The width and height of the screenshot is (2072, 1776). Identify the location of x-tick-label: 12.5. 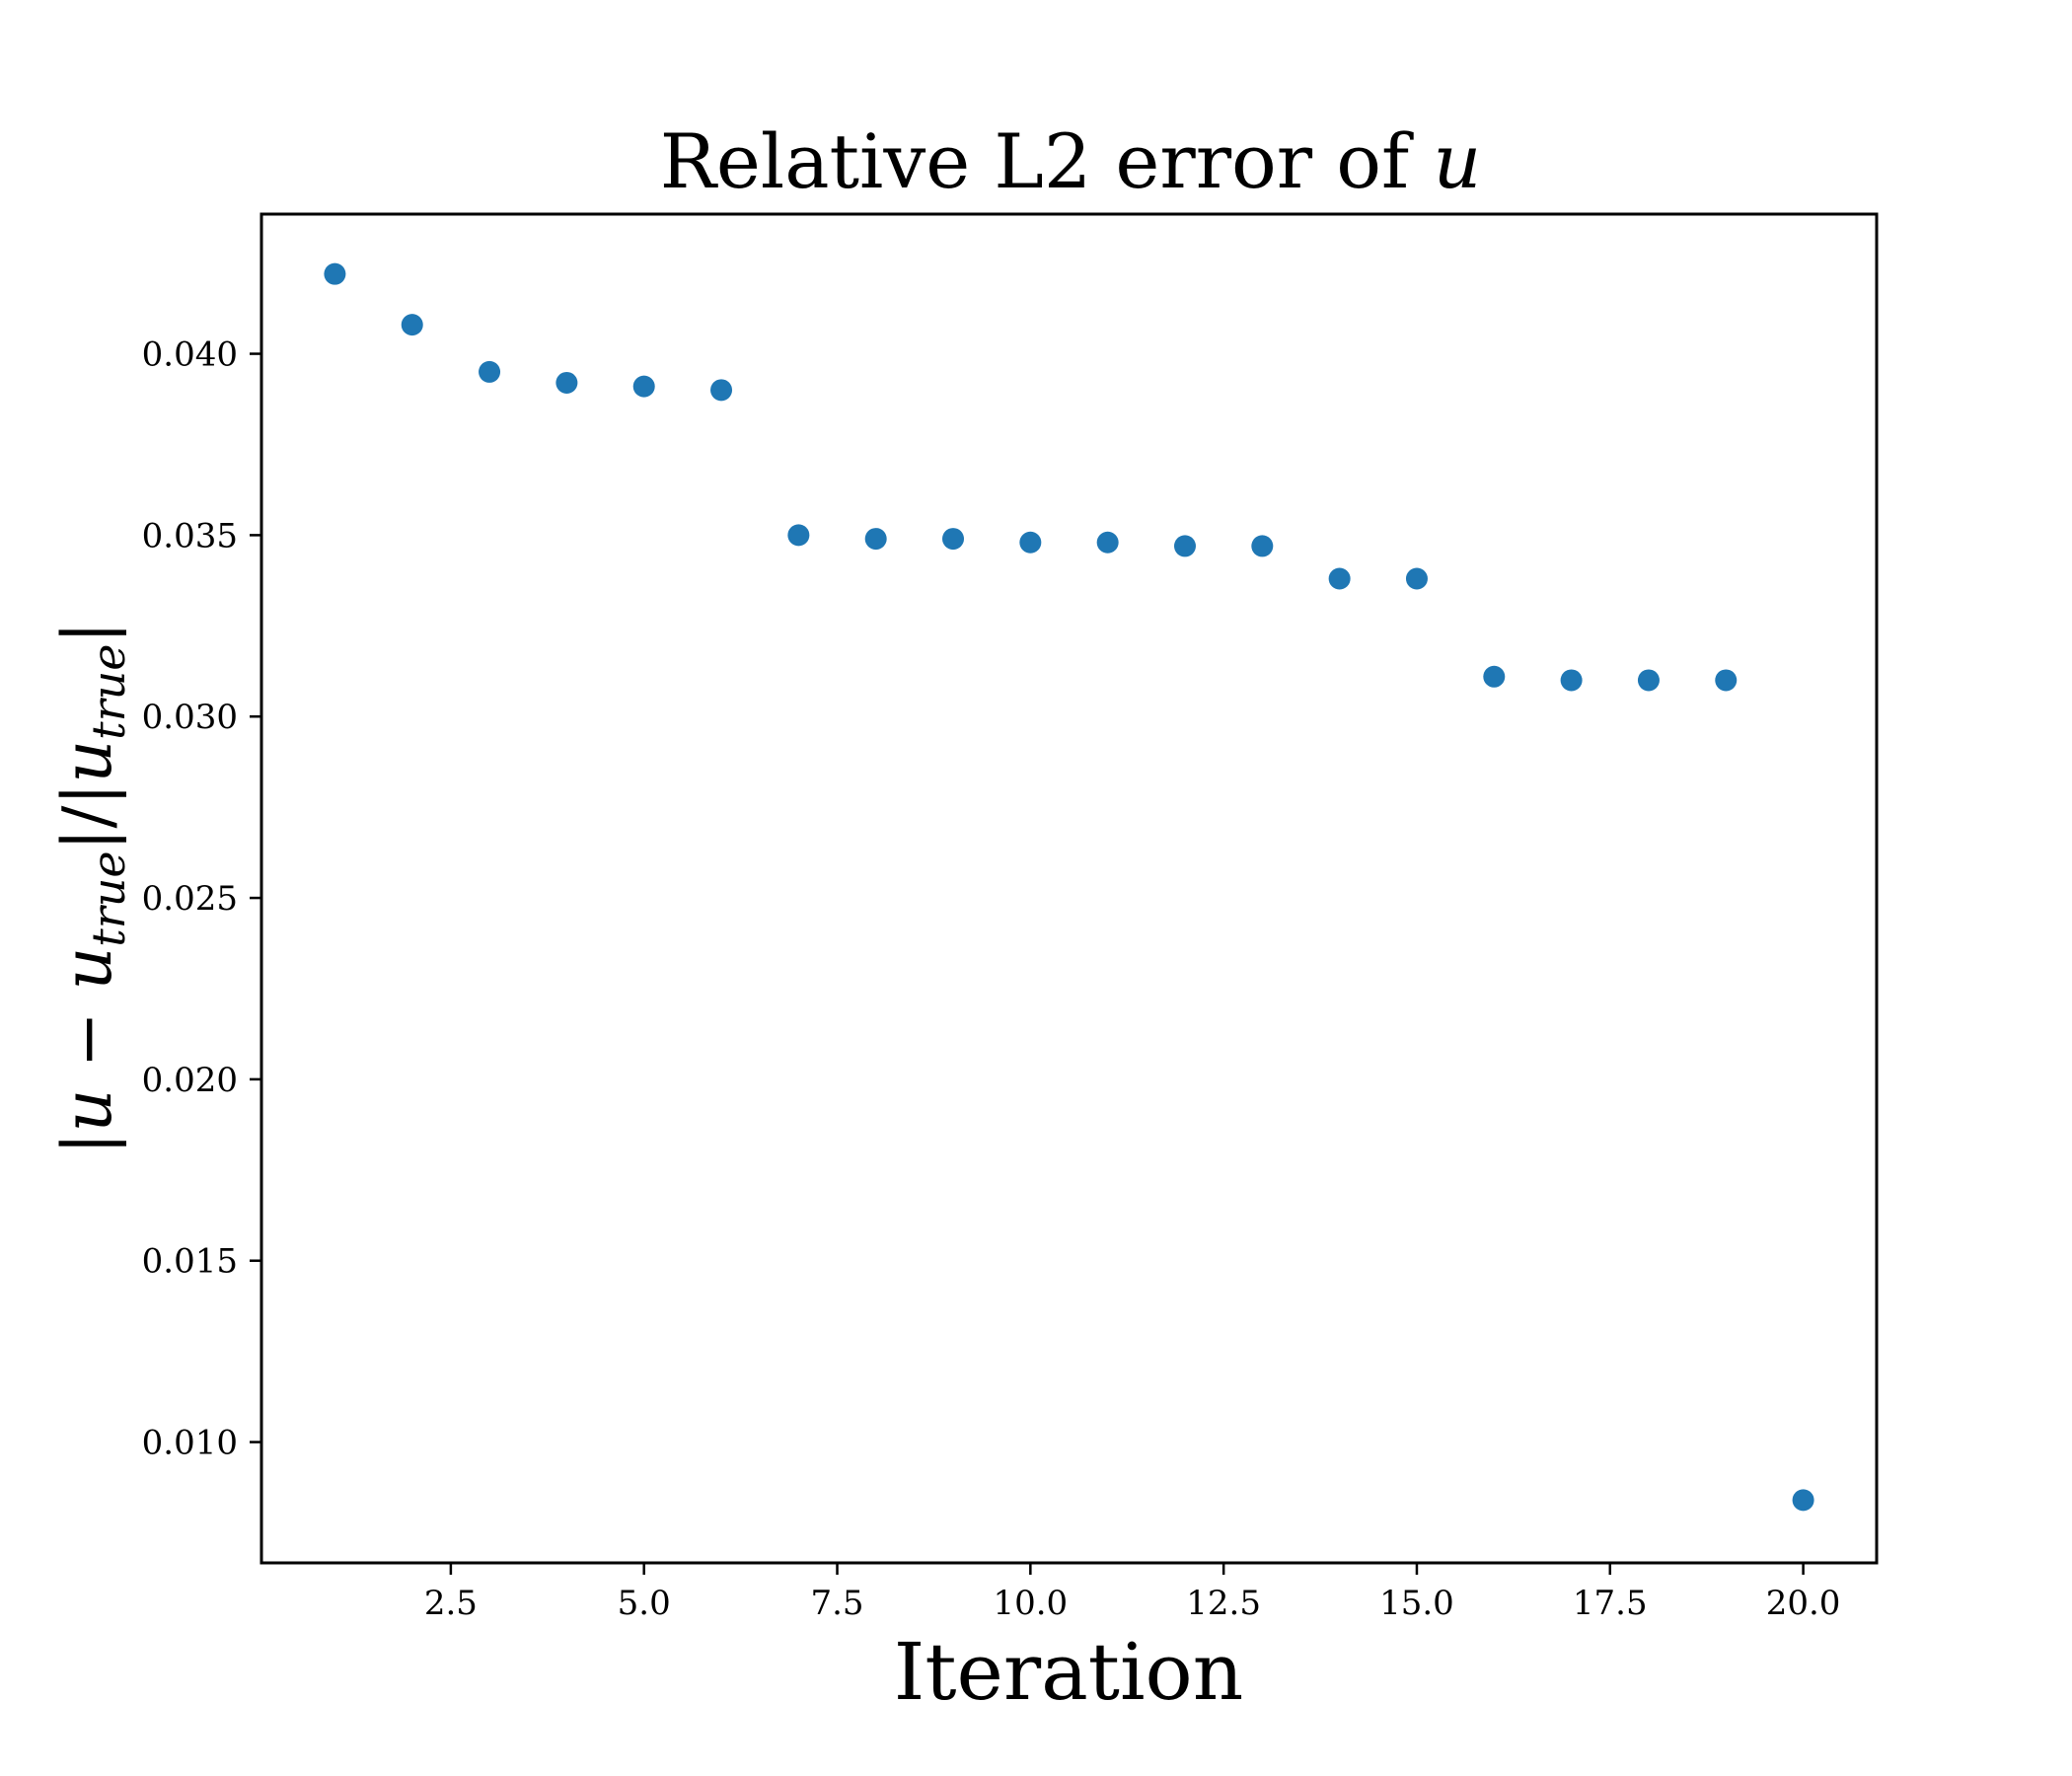
(1224, 1603).